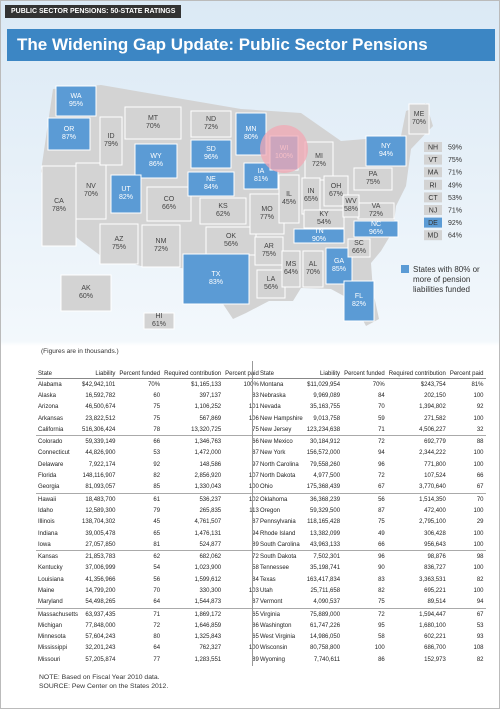  Describe the element at coordinates (255, 625) in the screenshot. I see `cell-value: 86` at that location.